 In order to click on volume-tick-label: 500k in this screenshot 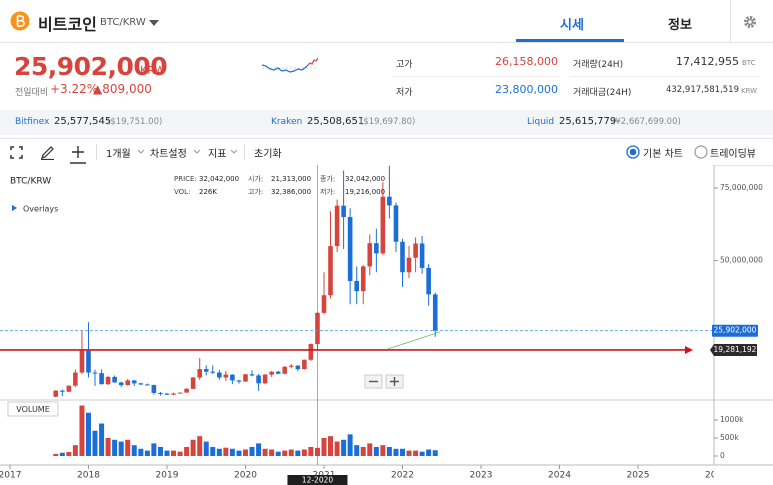, I will do `click(729, 437)`.